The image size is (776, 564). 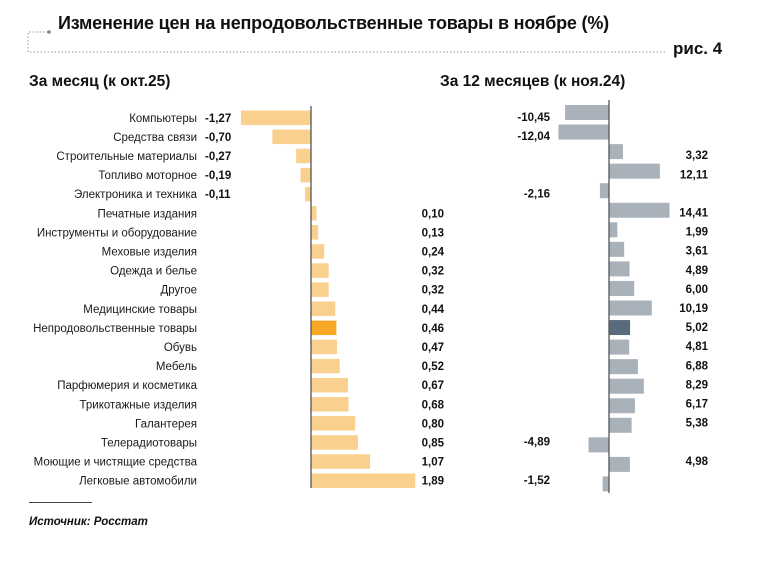 What do you see at coordinates (149, 252) in the screenshot?
I see `monthly-category-label: Меховые изделия` at bounding box center [149, 252].